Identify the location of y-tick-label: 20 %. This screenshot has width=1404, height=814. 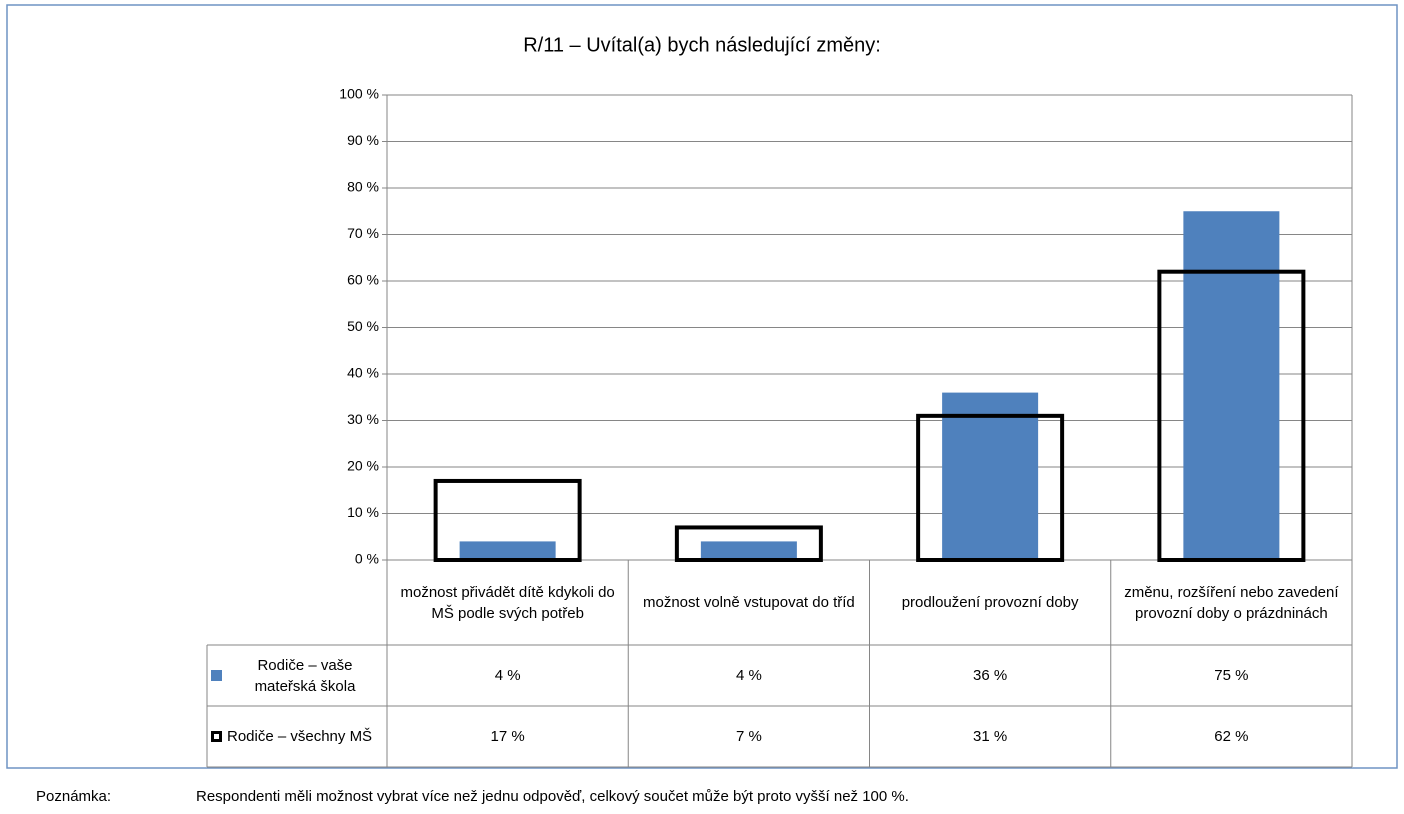
(363, 466).